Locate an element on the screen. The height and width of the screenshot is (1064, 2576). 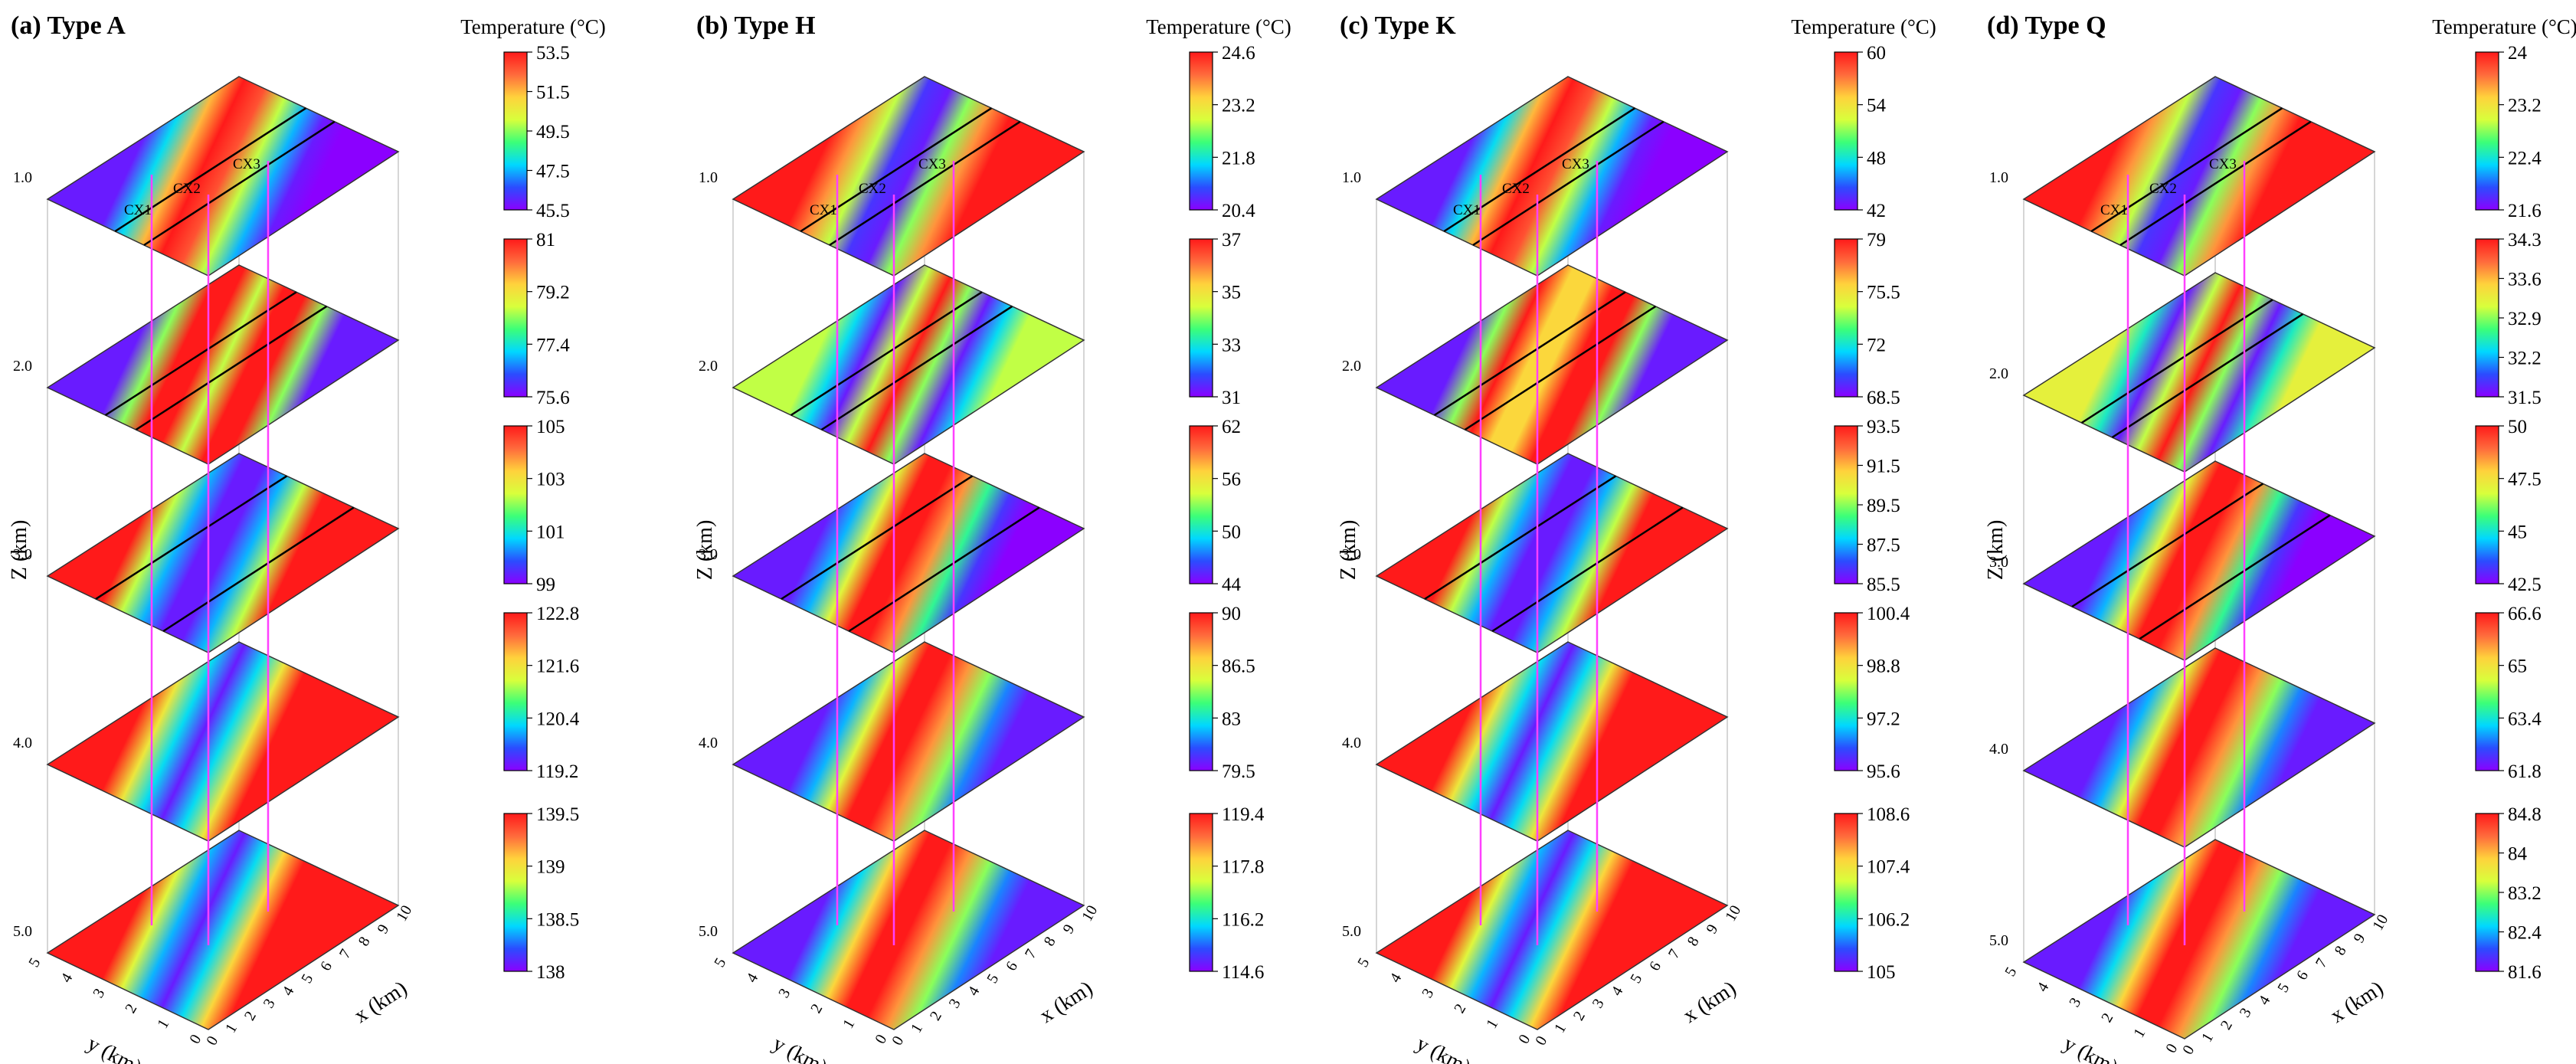
colorbar-tick-label: 83.2 is located at coordinates (2525, 893).